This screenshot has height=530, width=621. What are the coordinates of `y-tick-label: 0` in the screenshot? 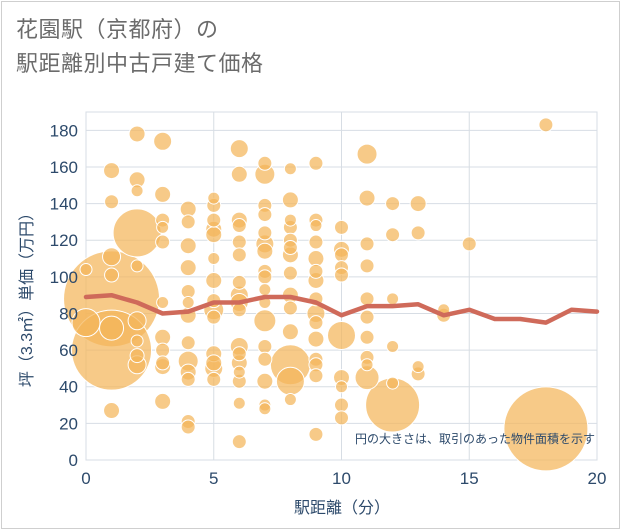 It's located at (73, 460).